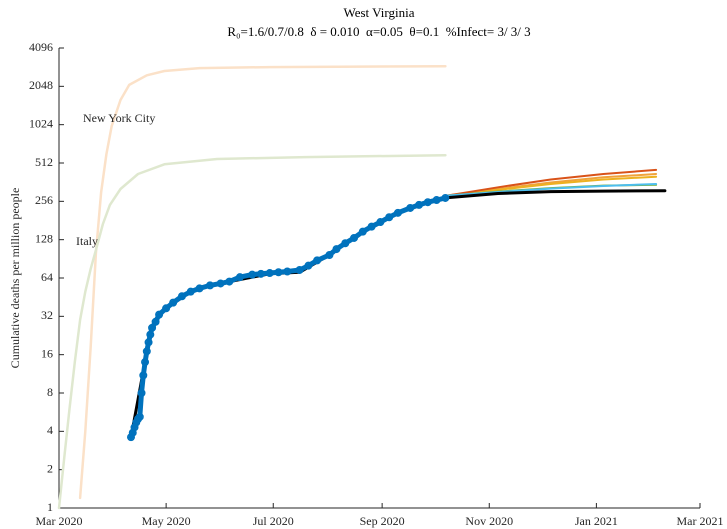 The height and width of the screenshot is (529, 727). I want to click on y-tick-label: 128, so click(44, 238).